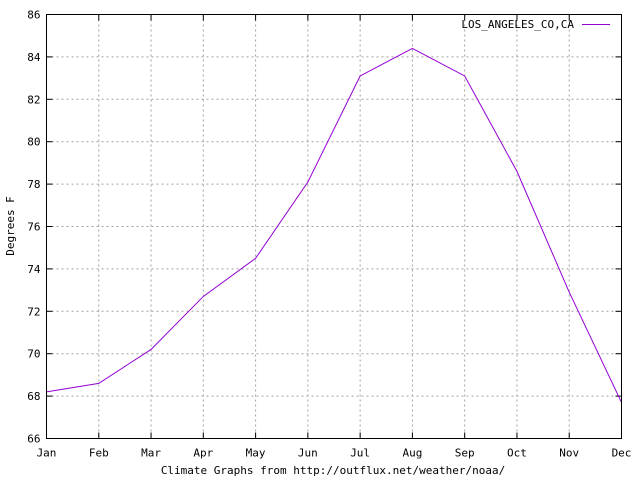 The height and width of the screenshot is (480, 640). Describe the element at coordinates (33, 99) in the screenshot. I see `y-tick-label: 82` at that location.